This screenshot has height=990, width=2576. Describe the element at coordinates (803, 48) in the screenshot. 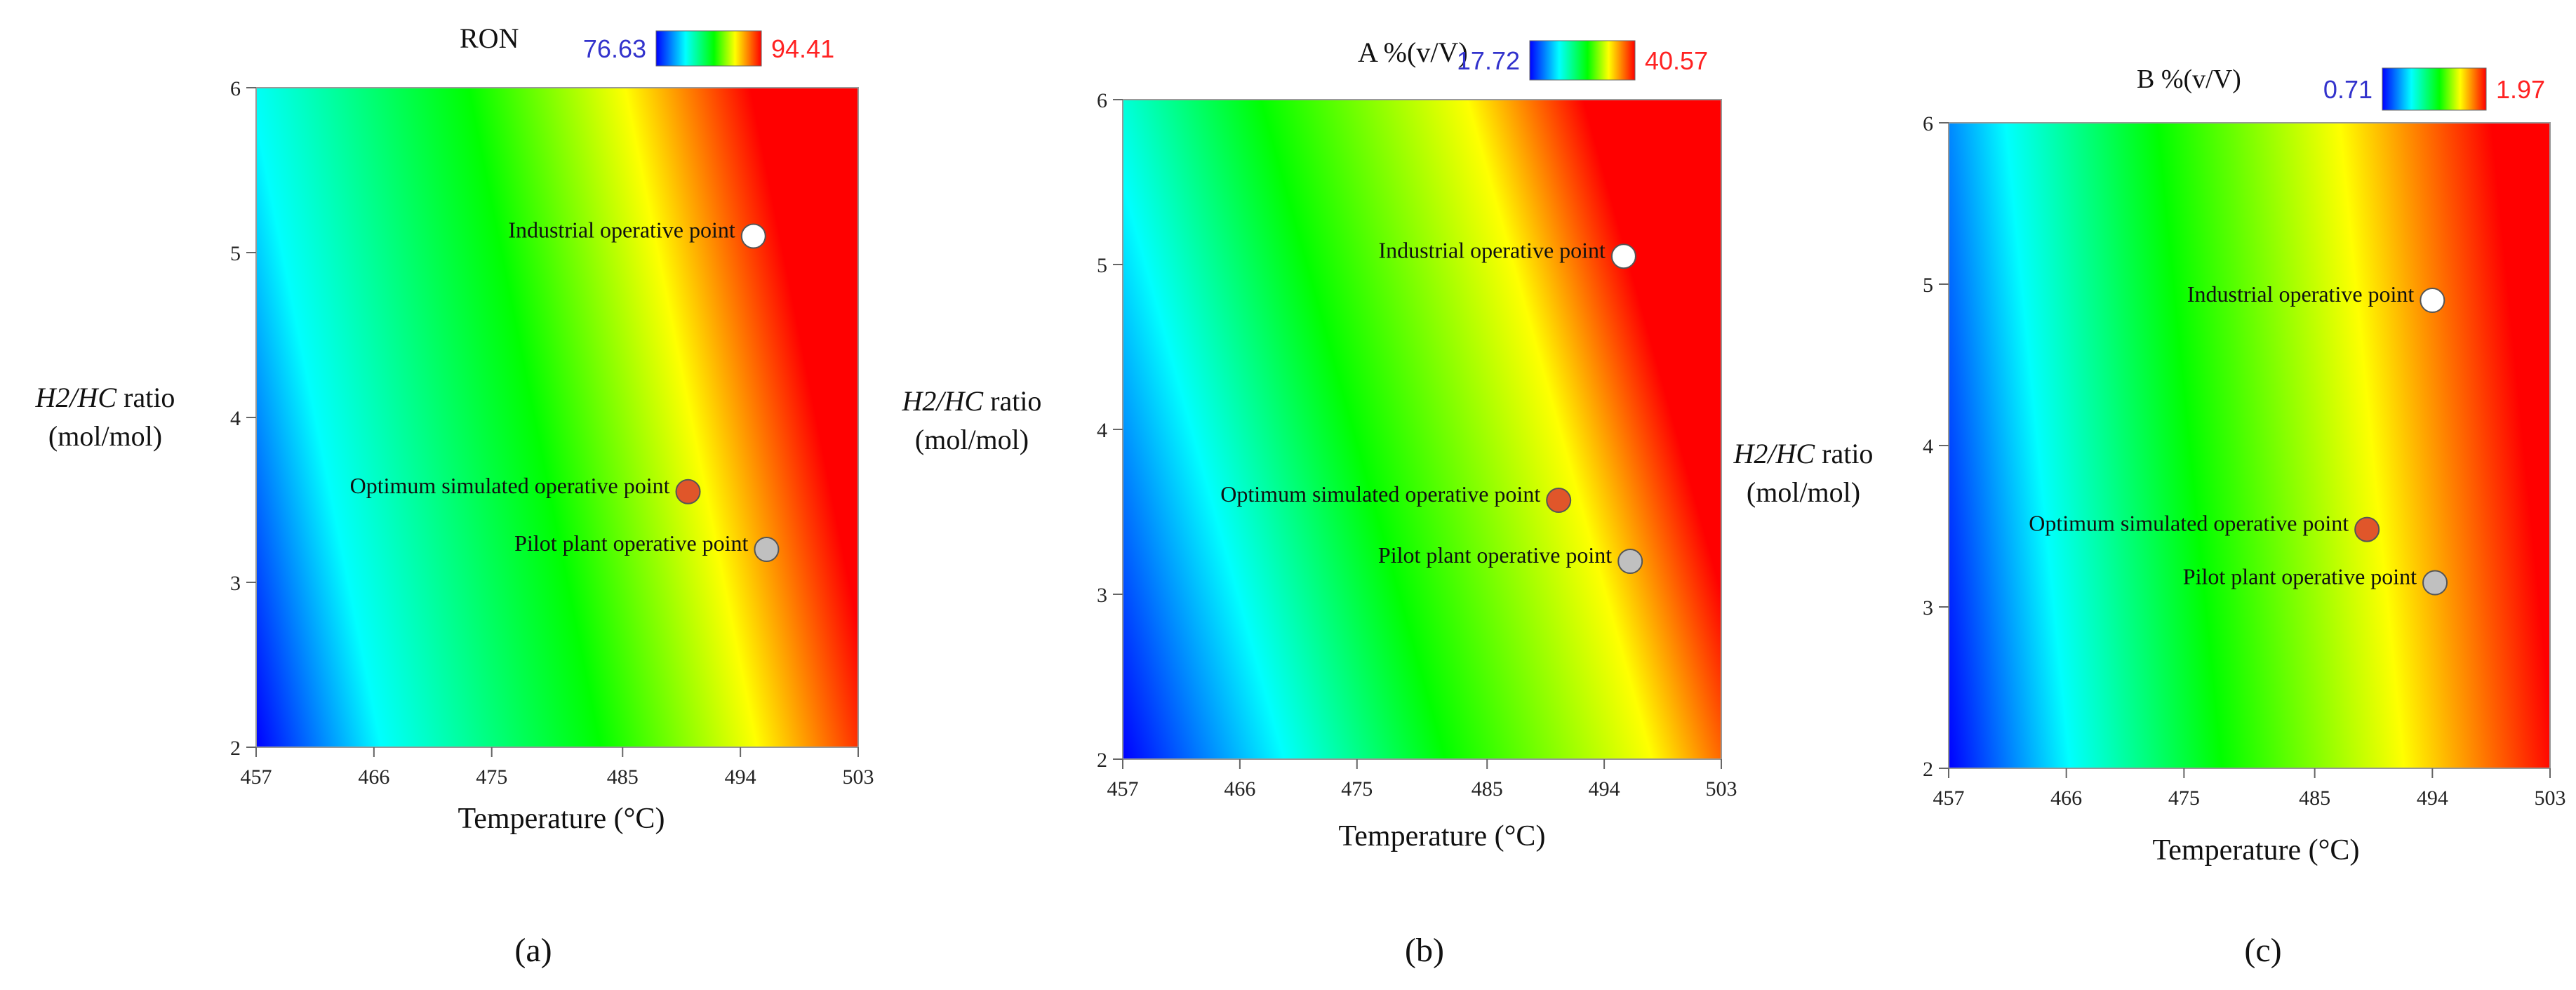

I see `scale-max-label: 94.41` at that location.